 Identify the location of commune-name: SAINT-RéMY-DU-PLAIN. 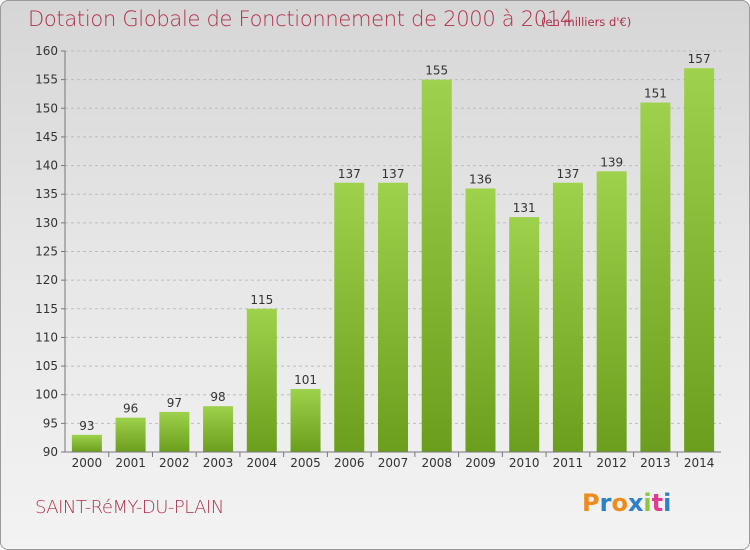
(129, 507).